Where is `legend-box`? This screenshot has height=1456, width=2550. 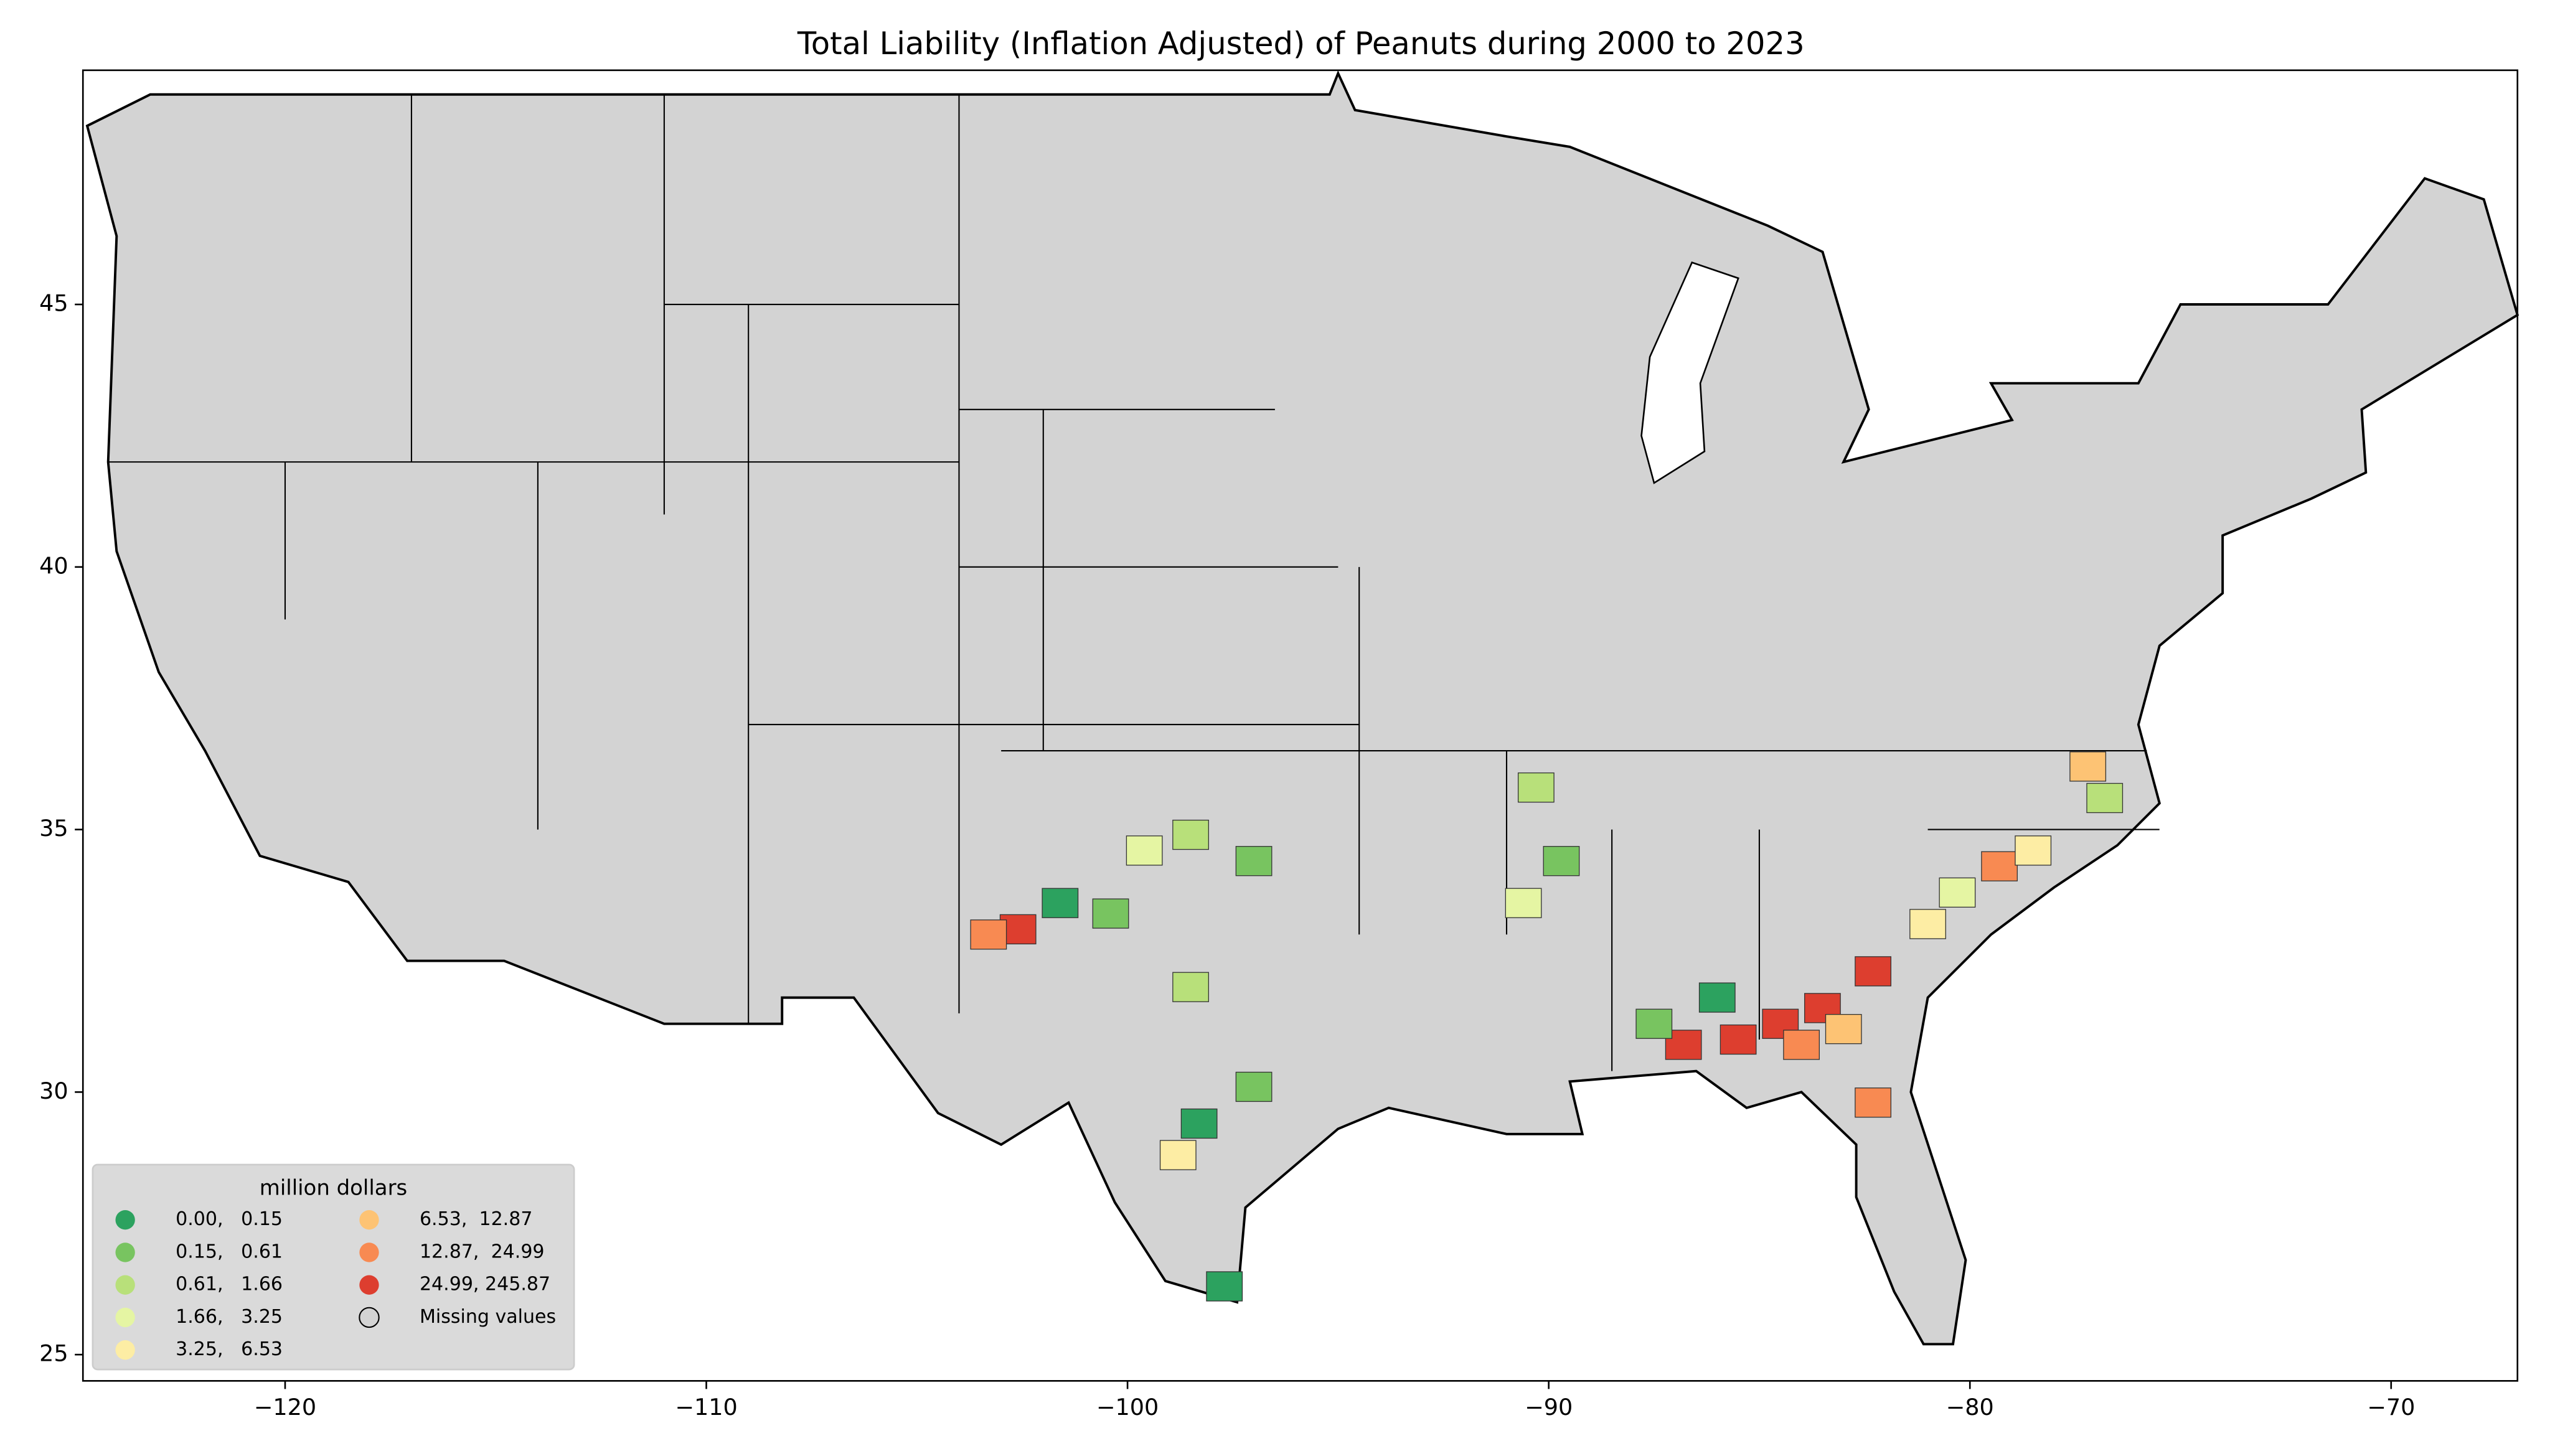
legend-box is located at coordinates (333, 1267).